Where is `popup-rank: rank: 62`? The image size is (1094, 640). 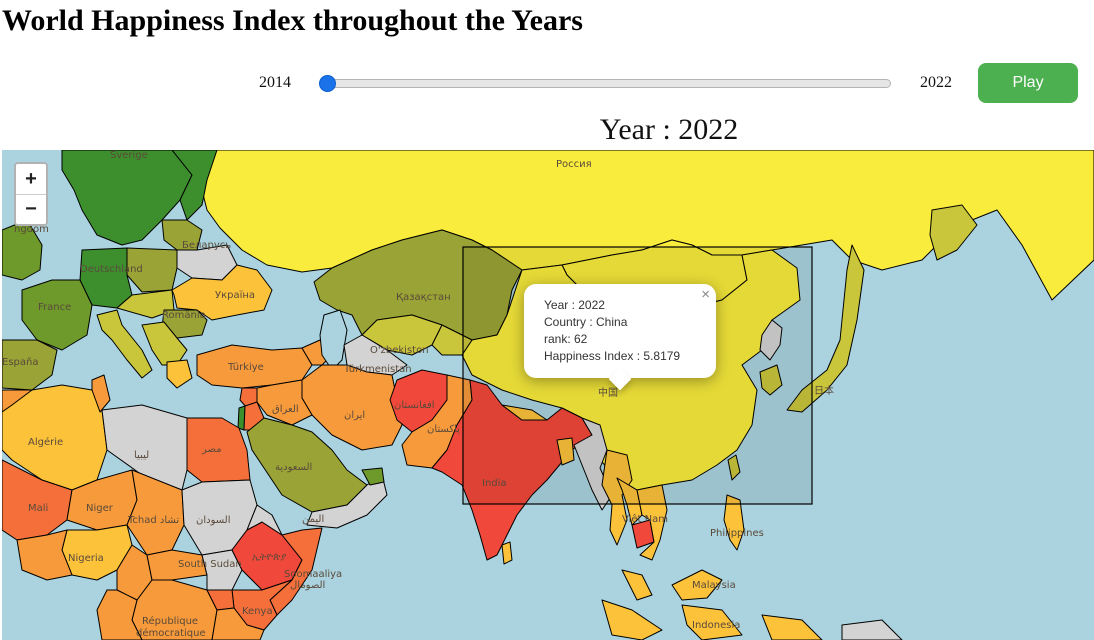
popup-rank: rank: 62 is located at coordinates (566, 339).